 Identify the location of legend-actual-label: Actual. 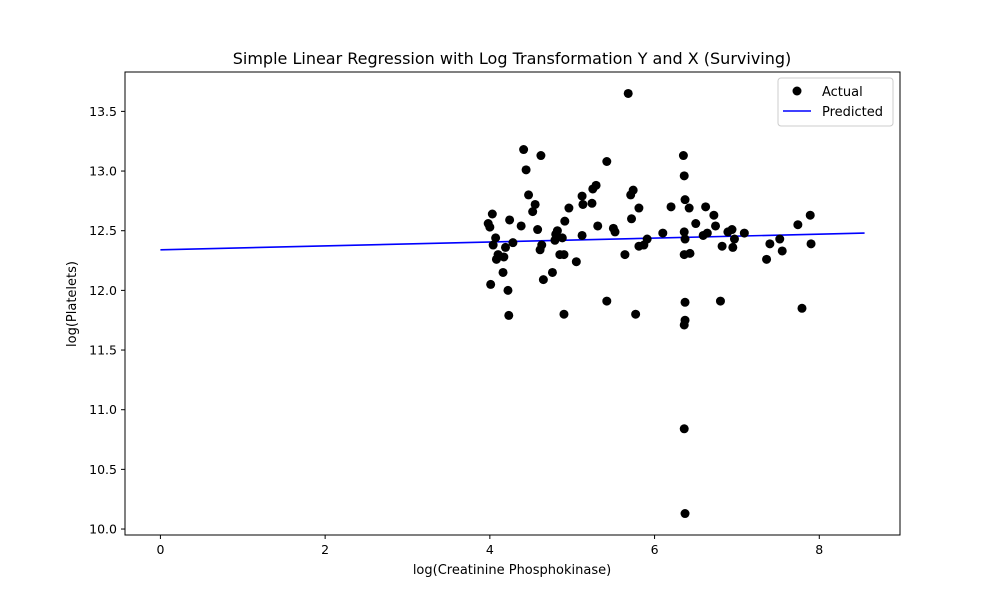
(842, 92).